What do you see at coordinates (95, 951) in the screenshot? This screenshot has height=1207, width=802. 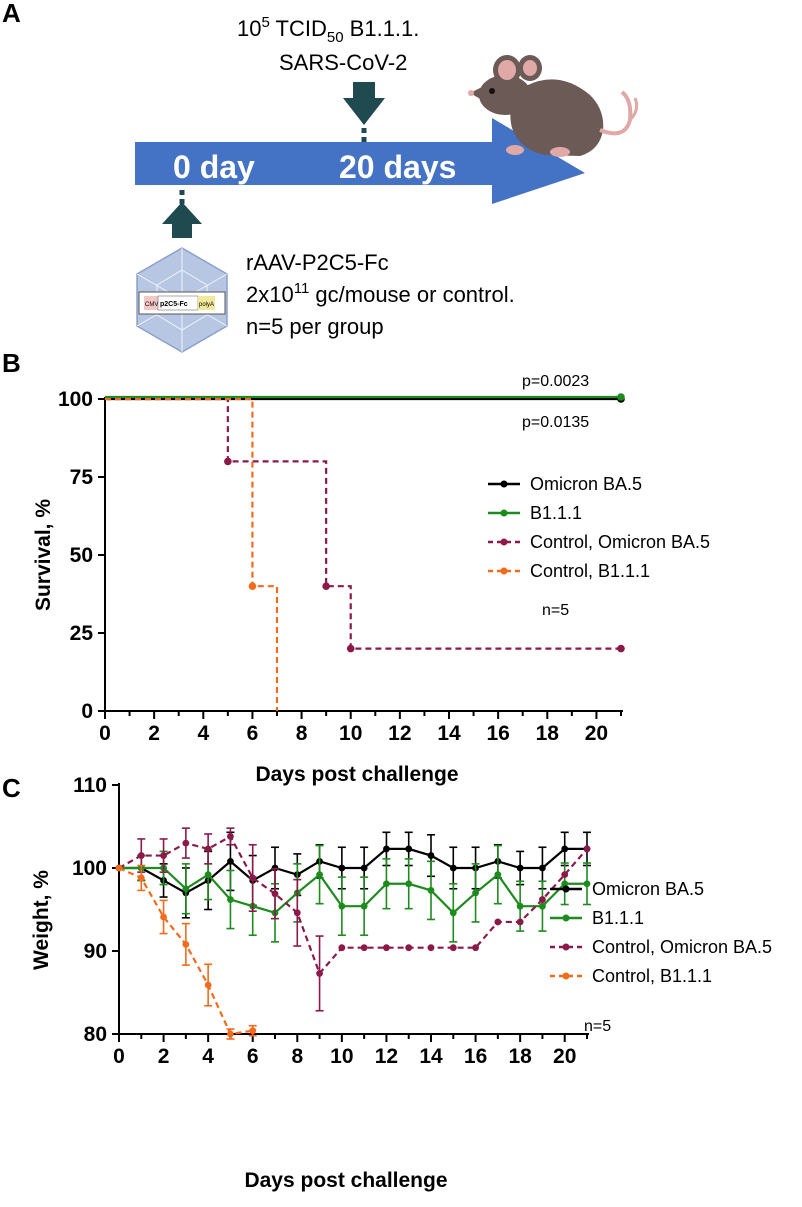 I see `c-y-tick-label: 90` at bounding box center [95, 951].